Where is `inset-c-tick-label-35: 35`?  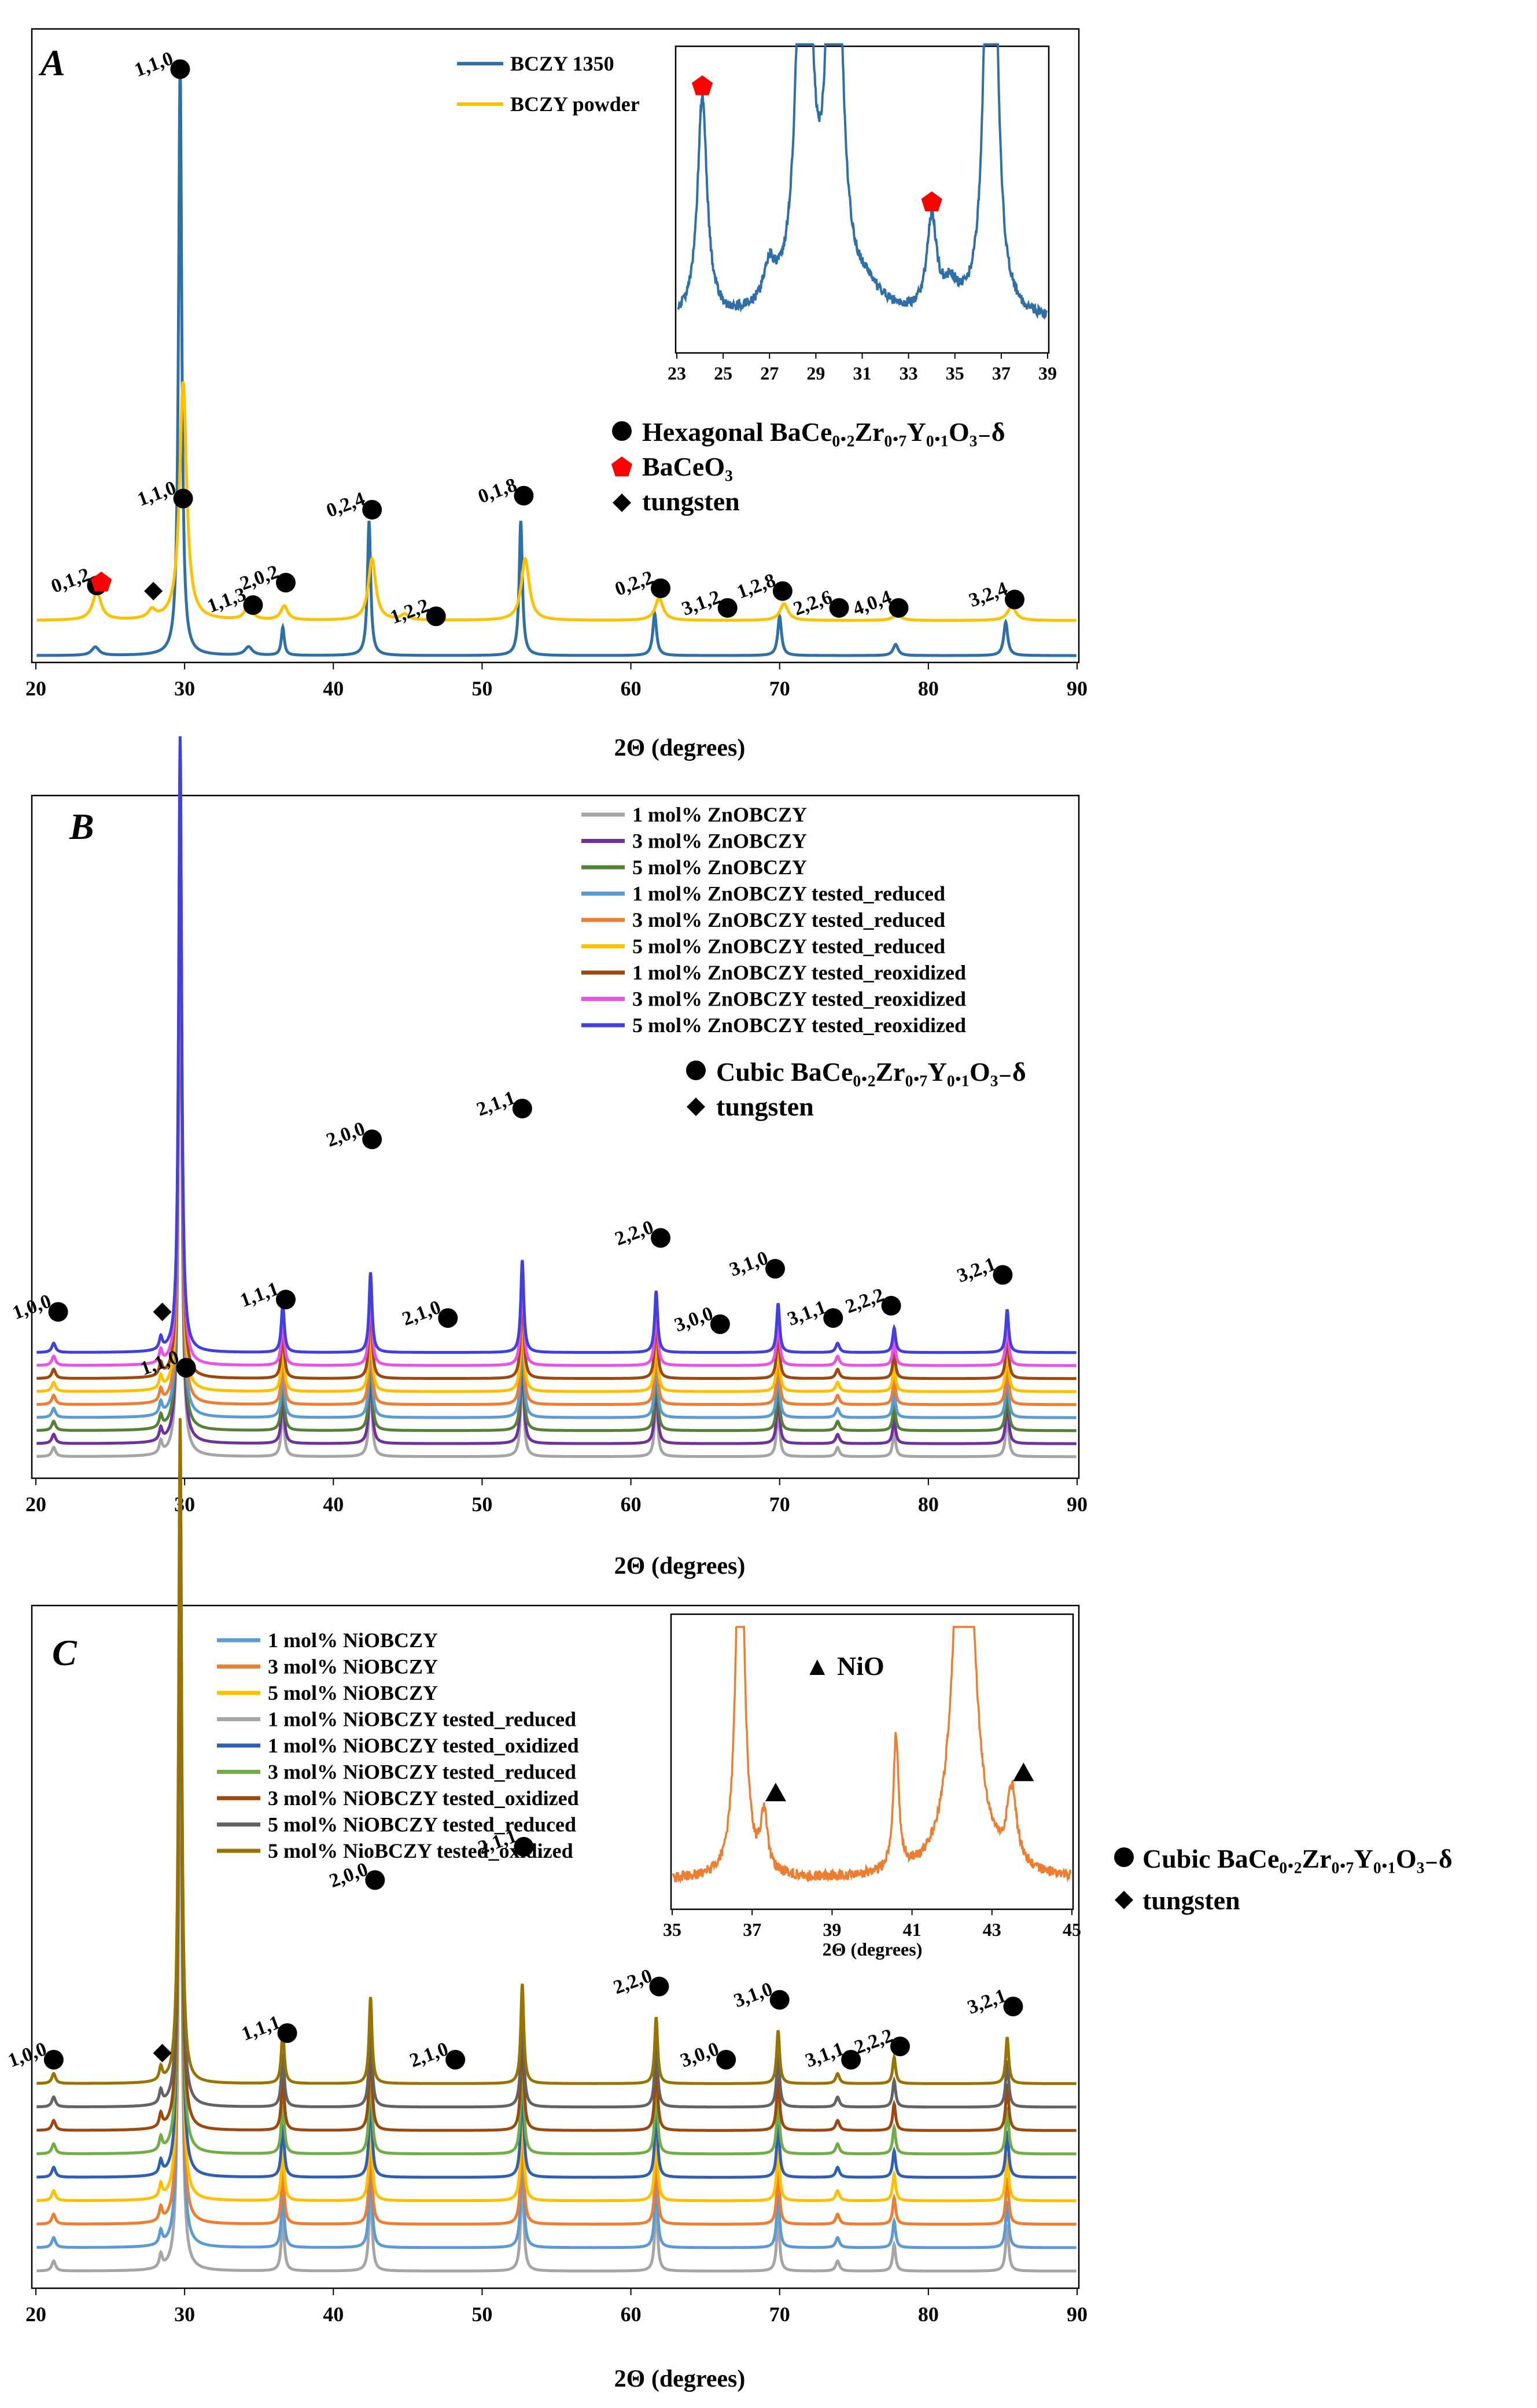 inset-c-tick-label-35: 35 is located at coordinates (672, 1930).